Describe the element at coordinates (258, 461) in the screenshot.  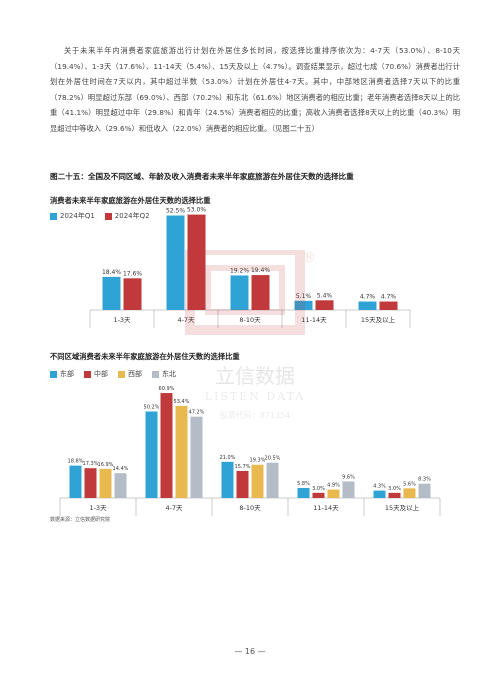
I see `data-label: 19.3%` at that location.